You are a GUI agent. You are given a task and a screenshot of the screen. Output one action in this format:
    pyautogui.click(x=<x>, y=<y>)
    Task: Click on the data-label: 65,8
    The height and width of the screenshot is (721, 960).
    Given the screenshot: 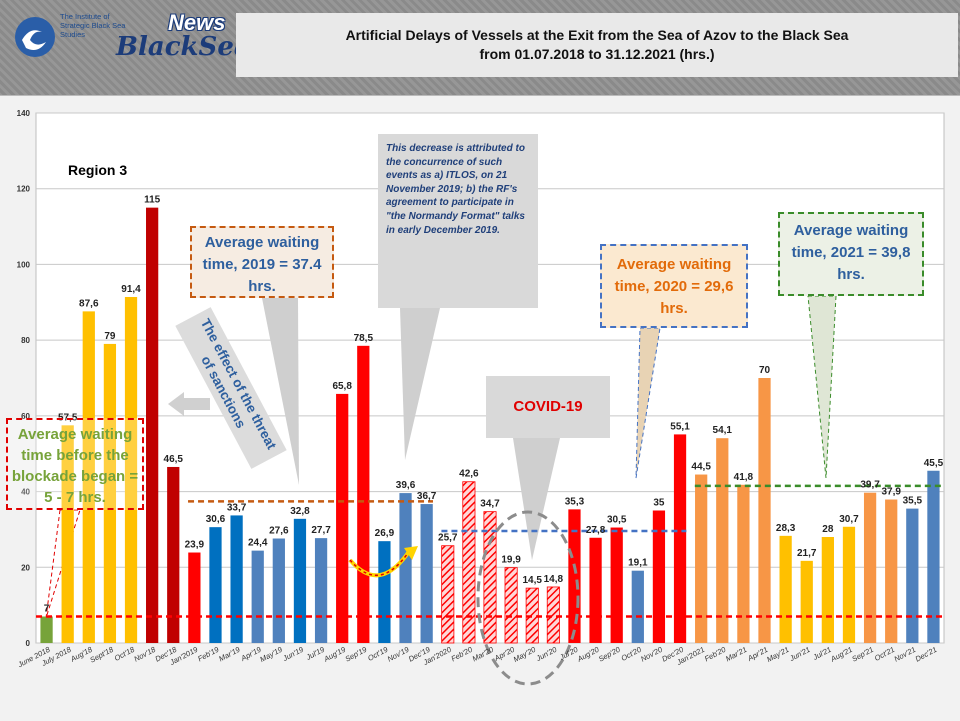 What is the action you would take?
    pyautogui.click(x=342, y=386)
    